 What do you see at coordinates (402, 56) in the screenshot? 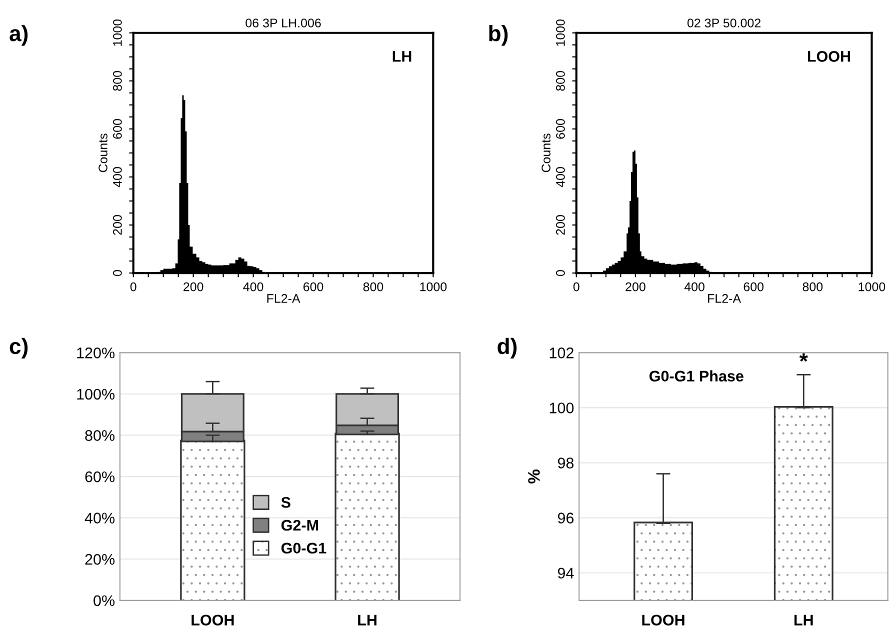
I see `annotation: LH` at bounding box center [402, 56].